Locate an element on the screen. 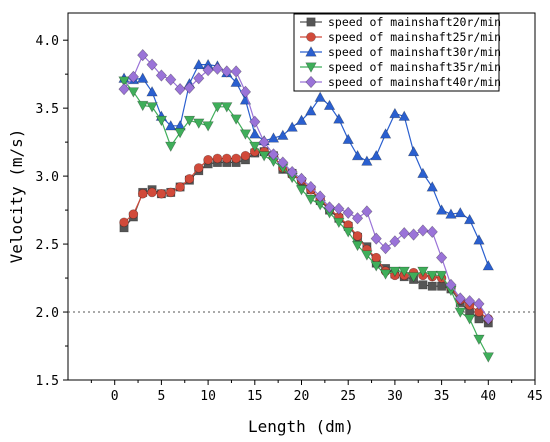  legend-label: speed of mainshaft20r/min is located at coordinates (414, 22).